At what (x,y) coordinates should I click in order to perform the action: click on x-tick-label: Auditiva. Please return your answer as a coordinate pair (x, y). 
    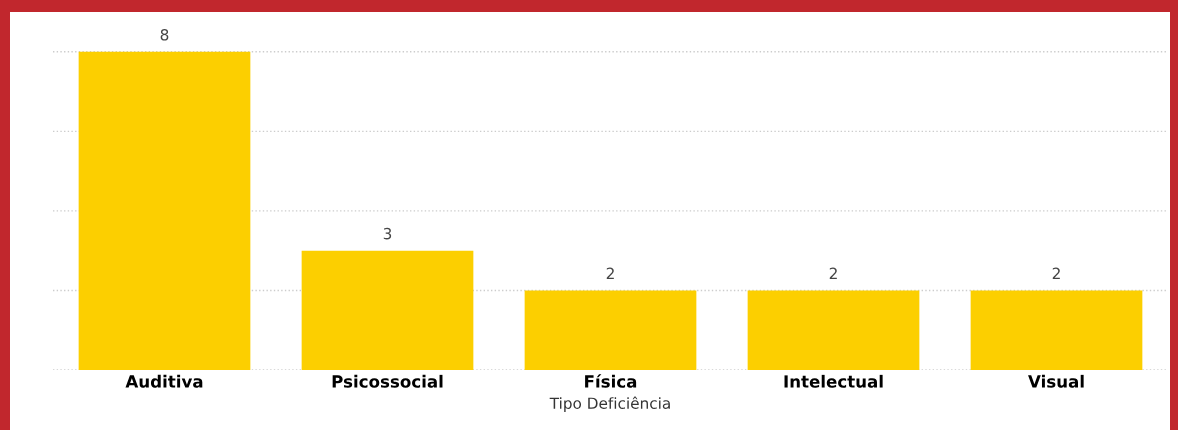
    Looking at the image, I should click on (164, 381).